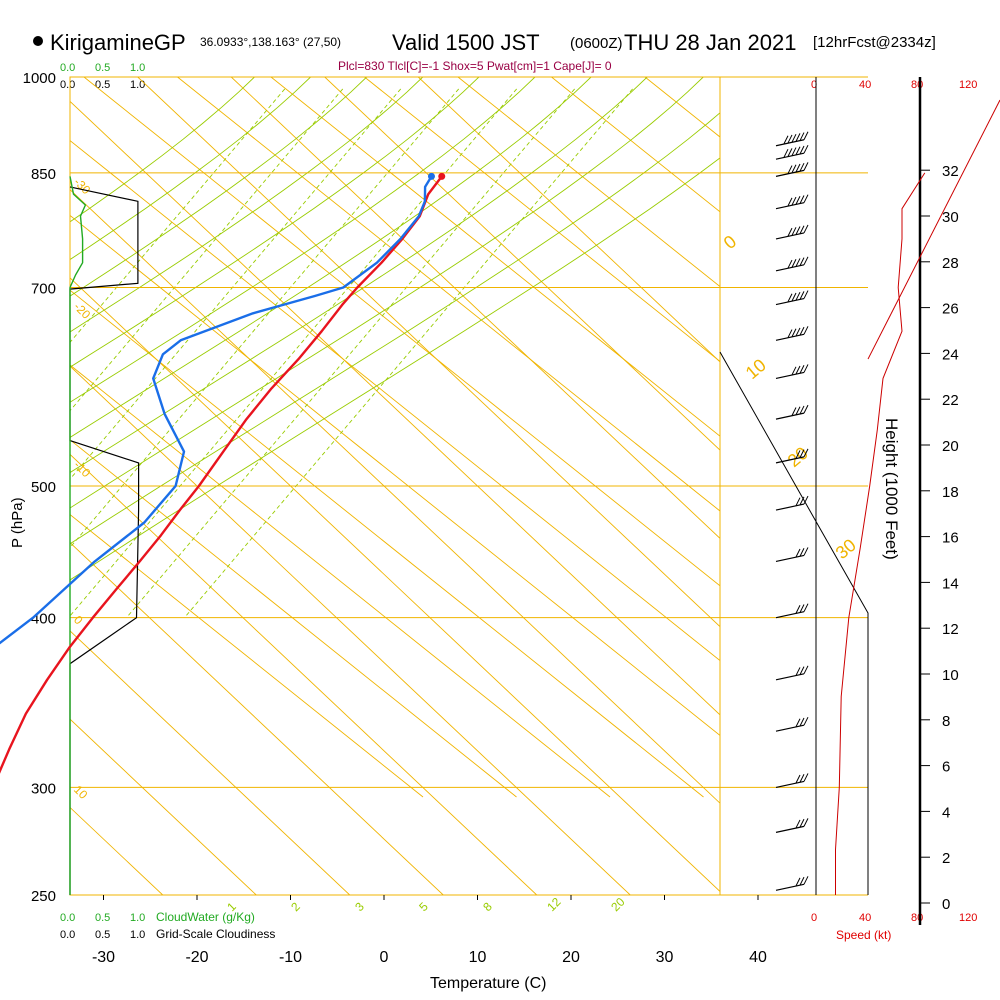 The height and width of the screenshot is (1000, 1000). I want to click on height-tick-label: 0, so click(946, 904).